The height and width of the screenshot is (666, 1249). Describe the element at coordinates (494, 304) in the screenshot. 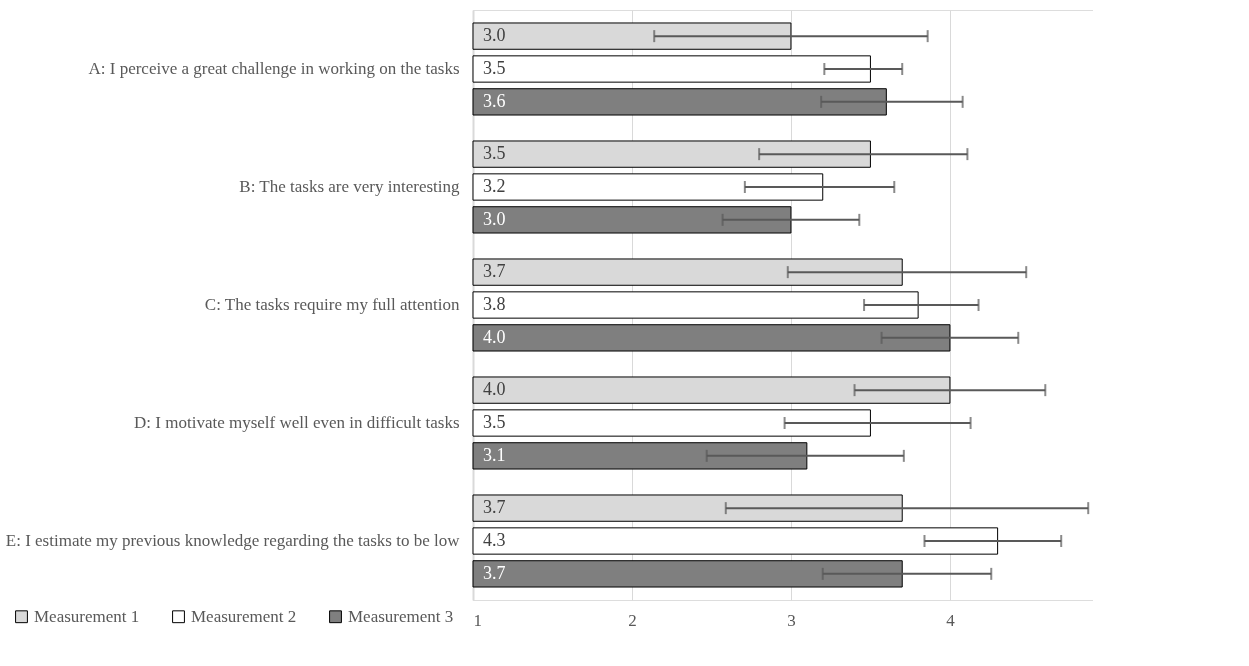

I see `data-label: 3.8` at that location.